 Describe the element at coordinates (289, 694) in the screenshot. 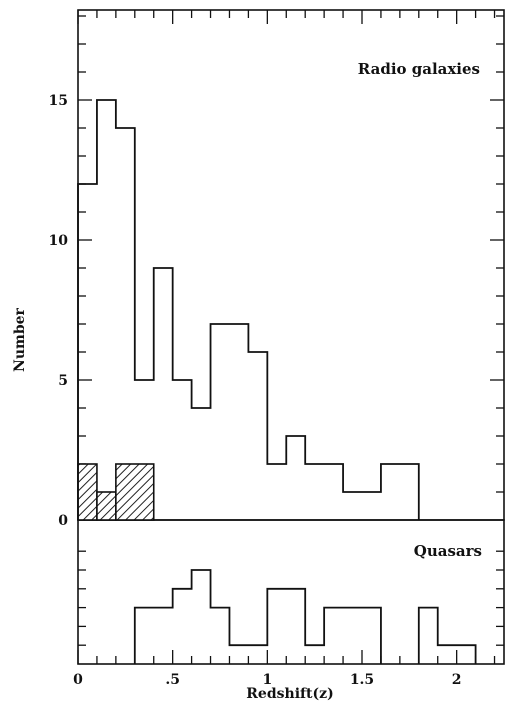

I see `x-axis-title: Redshift(z)` at that location.